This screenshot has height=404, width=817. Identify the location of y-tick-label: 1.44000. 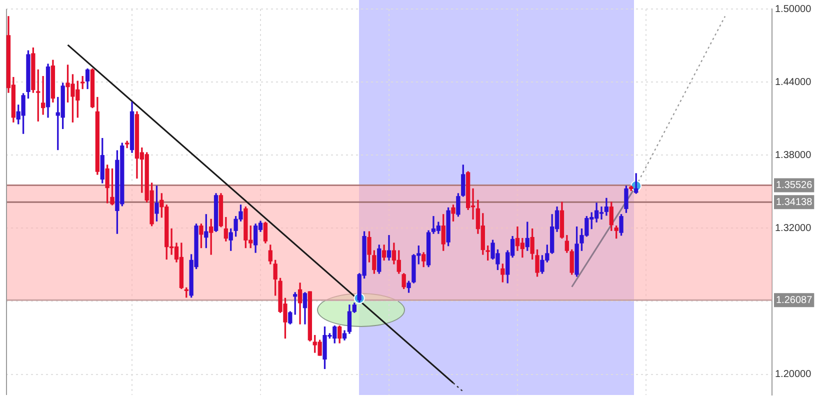
(793, 82).